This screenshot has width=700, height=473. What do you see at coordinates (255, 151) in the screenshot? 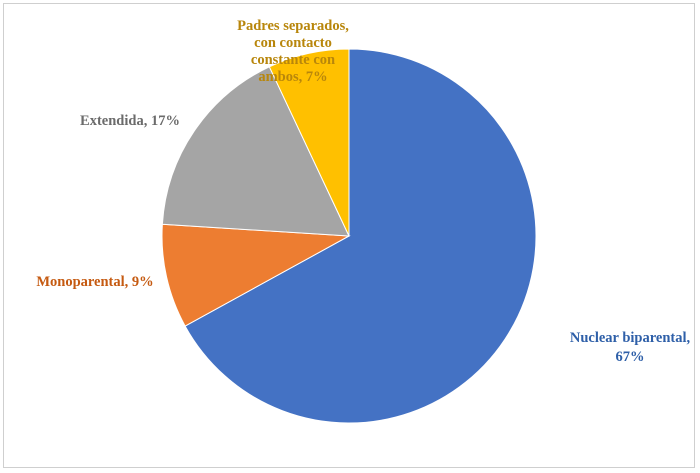
I see `pie-slice-extendida` at bounding box center [255, 151].